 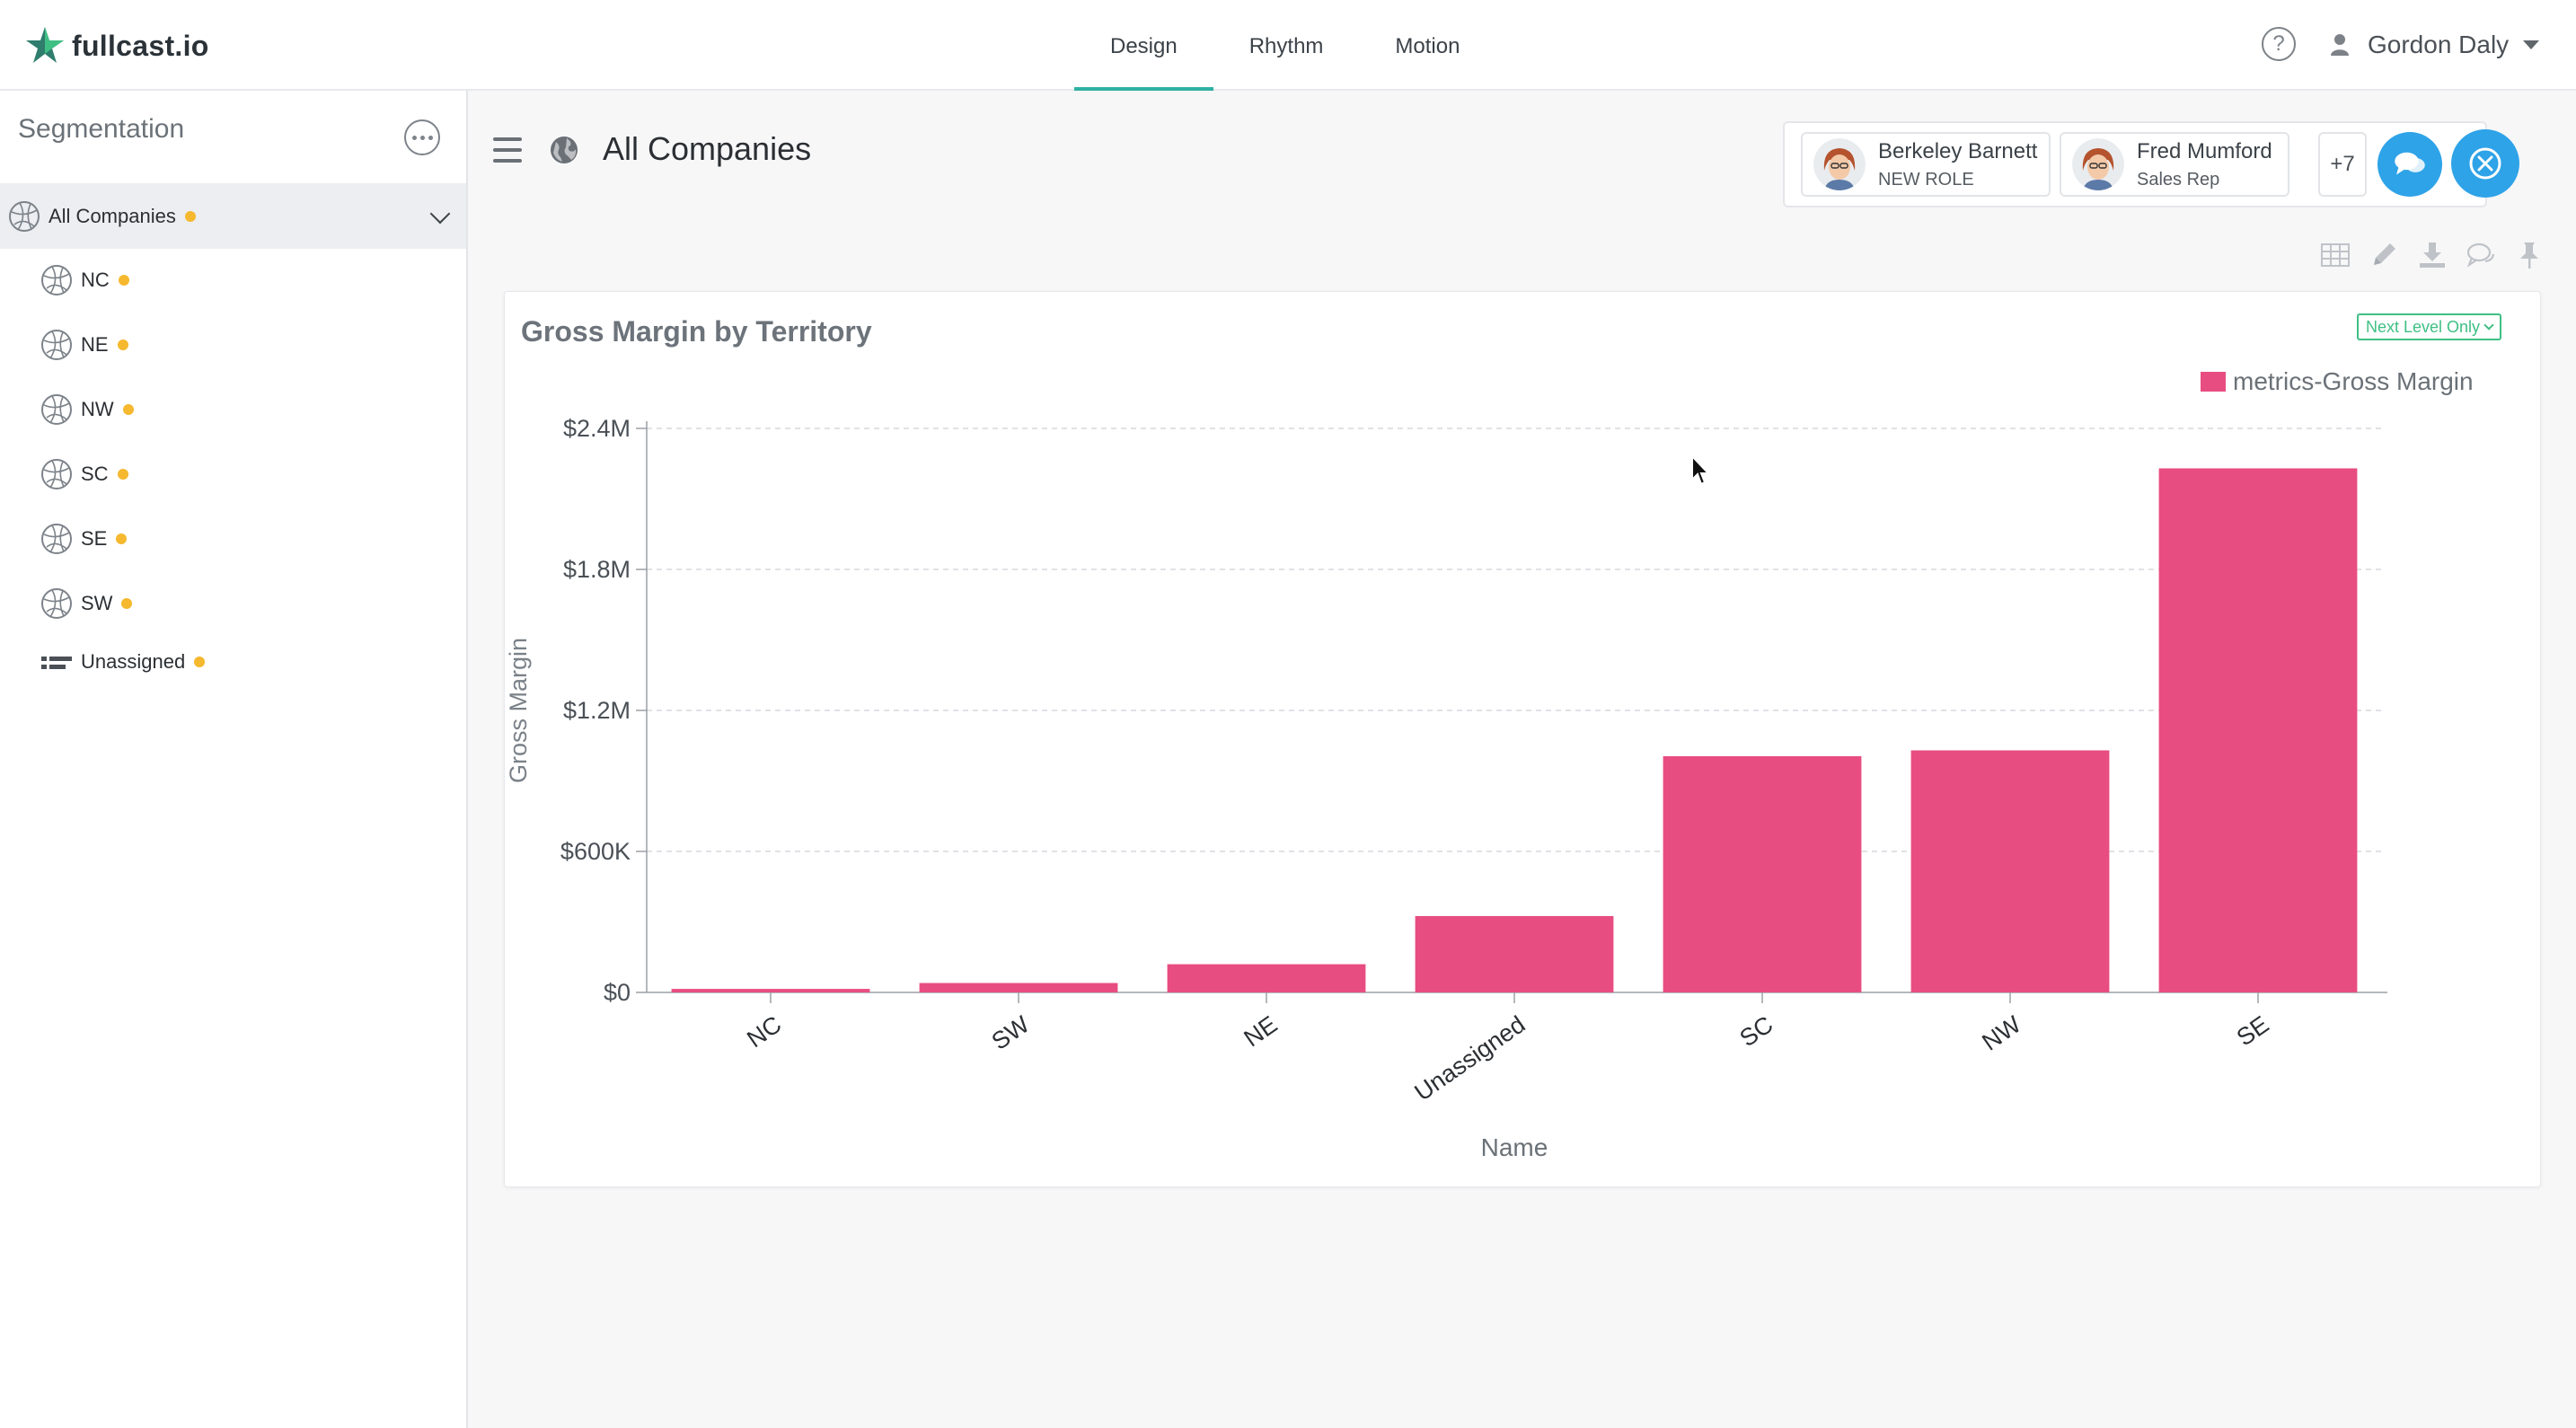 I want to click on list-icon, so click(x=57, y=662).